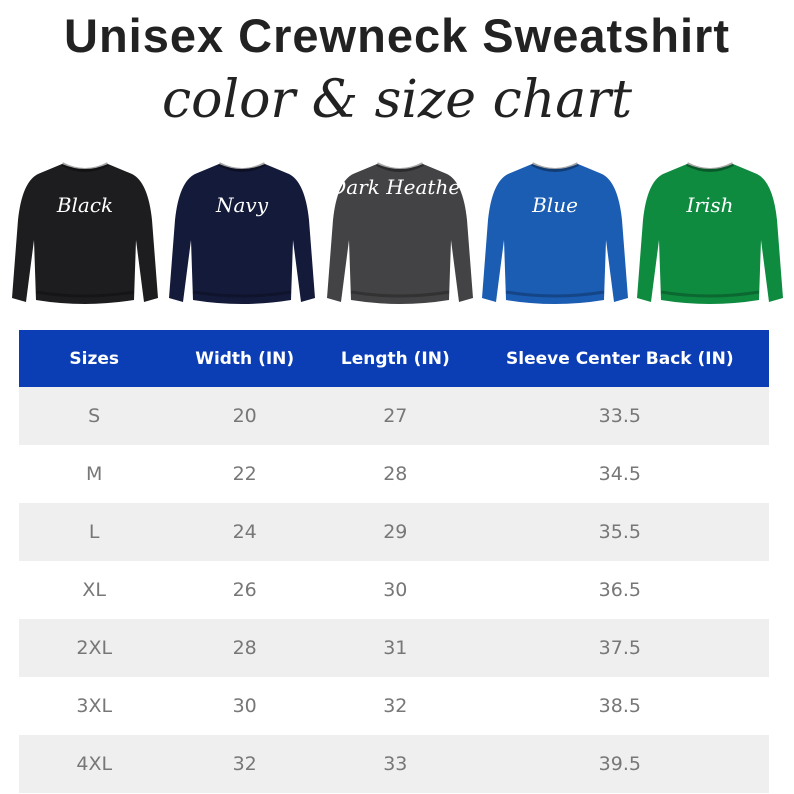 This screenshot has height=794, width=794. I want to click on color-label: Black, so click(85, 205).